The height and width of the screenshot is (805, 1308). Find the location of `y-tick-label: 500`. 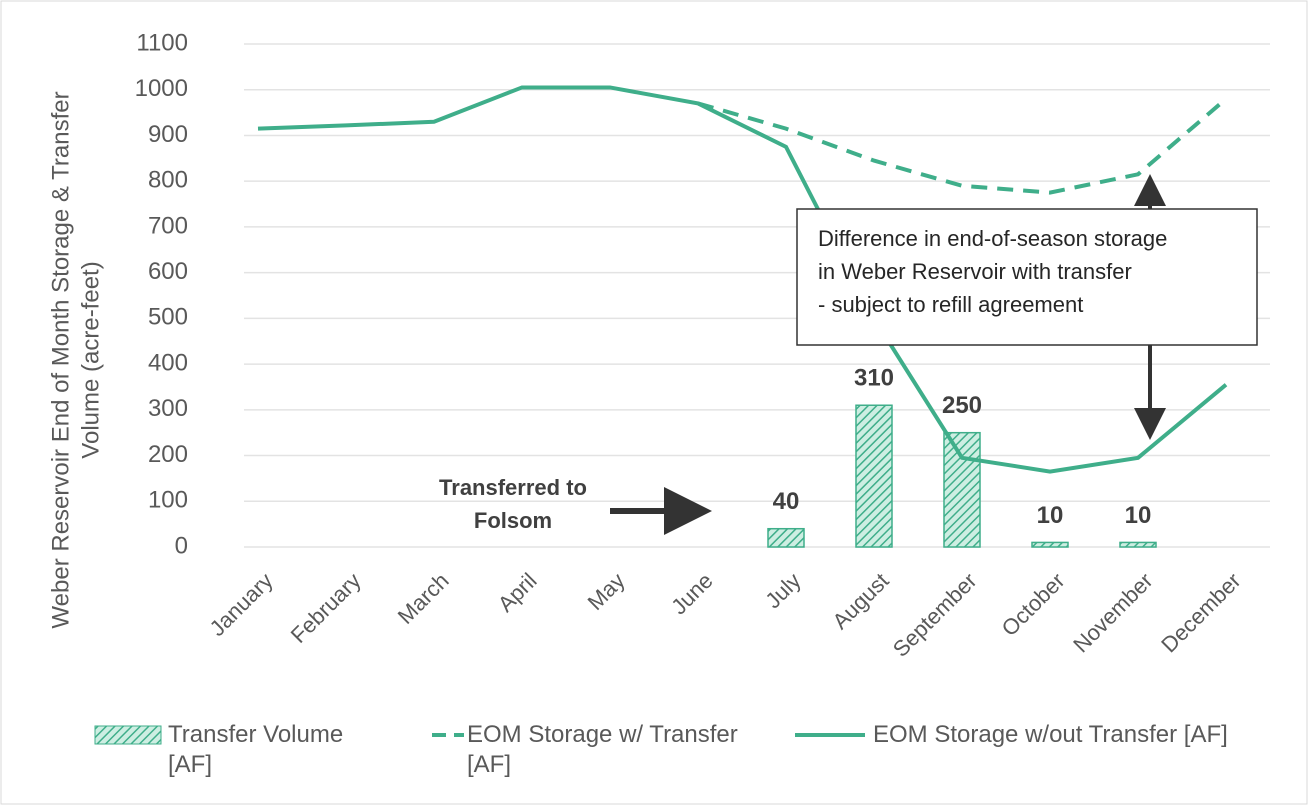

y-tick-label: 500 is located at coordinates (168, 317).